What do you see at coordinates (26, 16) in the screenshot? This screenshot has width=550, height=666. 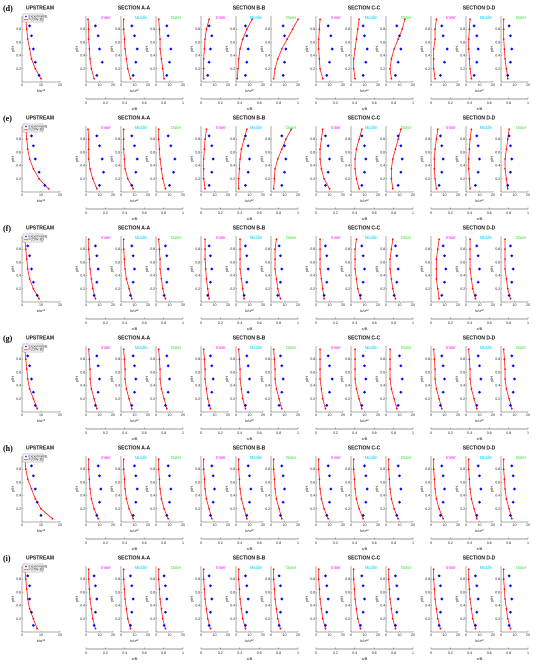 I see `legend-marker` at bounding box center [26, 16].